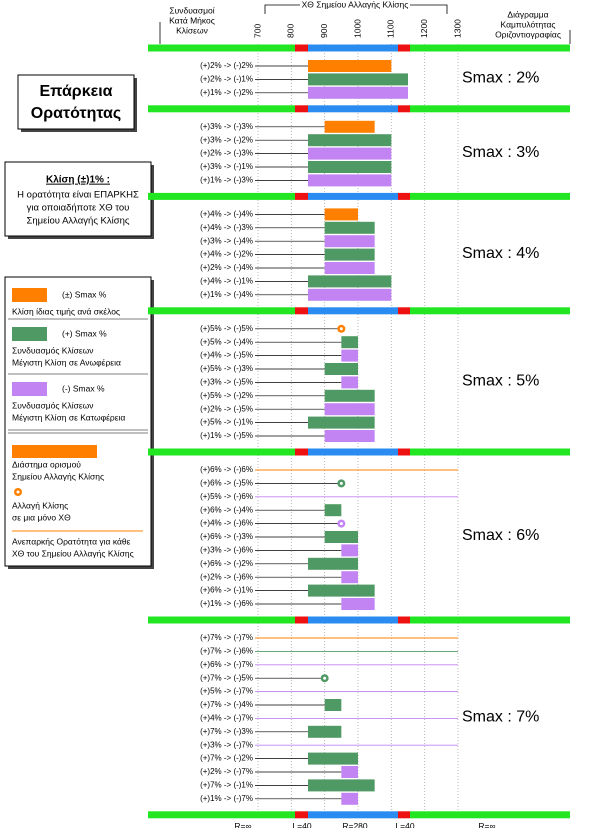 This screenshot has width=589, height=828. What do you see at coordinates (324, 31) in the screenshot?
I see `x-tick-label: 900` at bounding box center [324, 31].